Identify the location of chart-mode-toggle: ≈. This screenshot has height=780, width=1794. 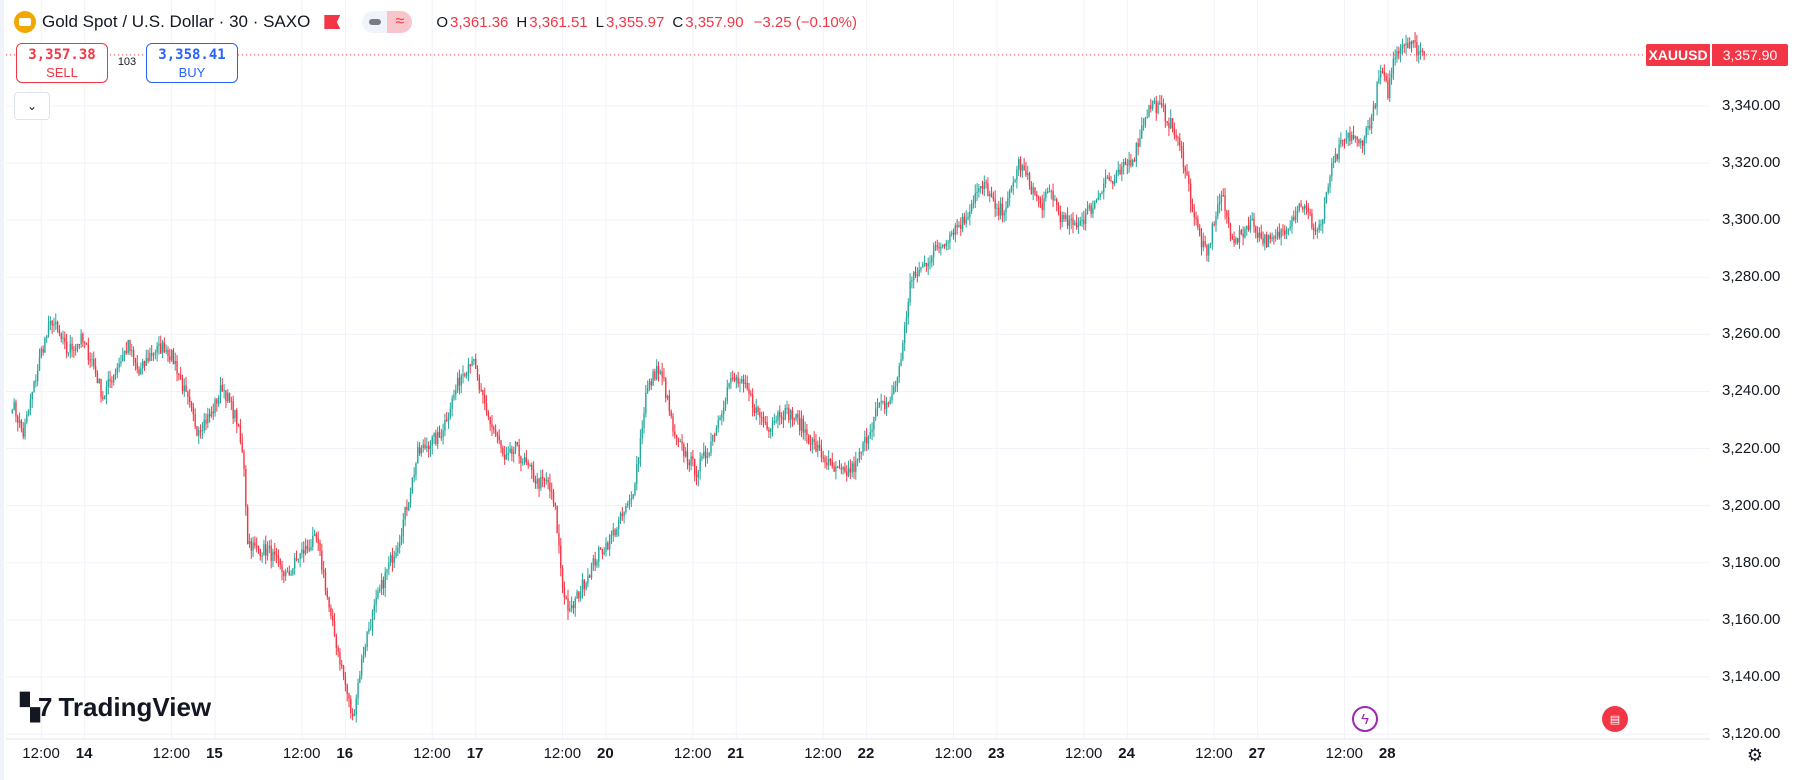
(387, 22).